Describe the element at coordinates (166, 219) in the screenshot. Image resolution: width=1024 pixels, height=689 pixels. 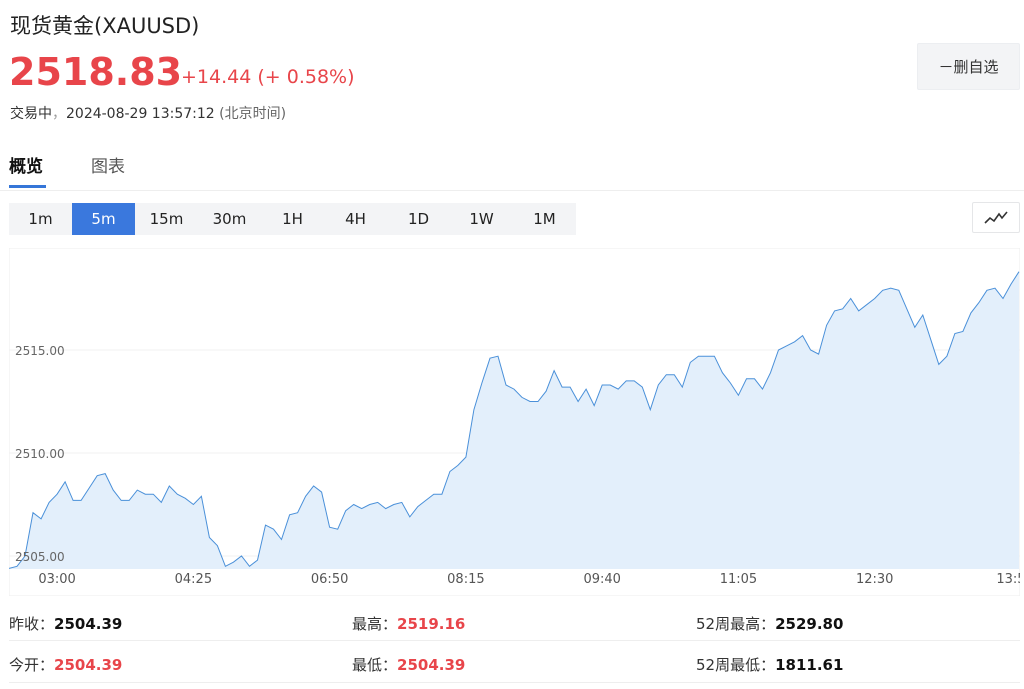
I see `period-15m: 15m` at that location.